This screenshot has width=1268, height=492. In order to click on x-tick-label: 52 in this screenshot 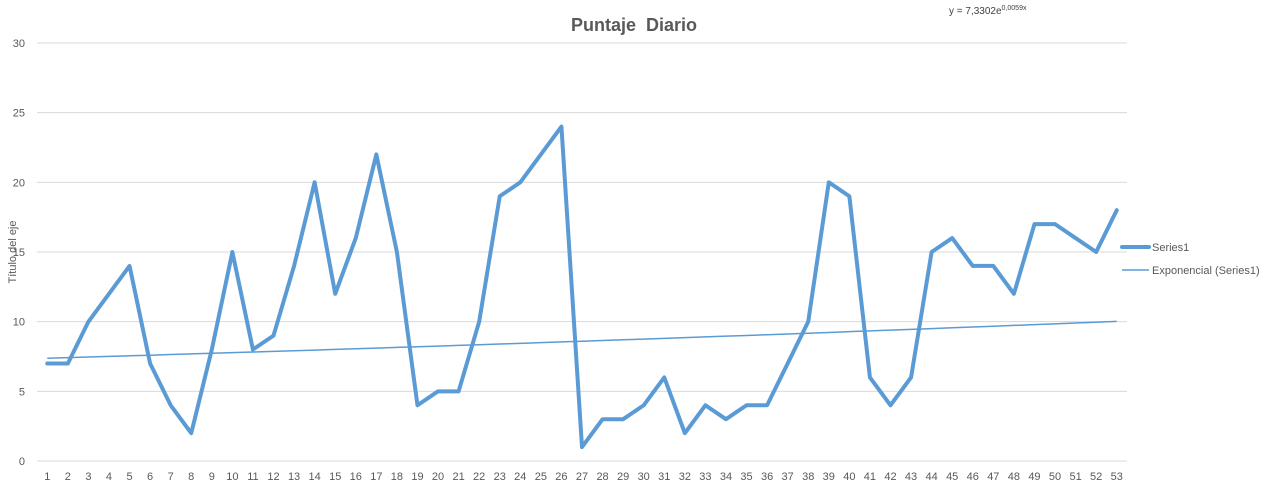, I will do `click(1096, 477)`.